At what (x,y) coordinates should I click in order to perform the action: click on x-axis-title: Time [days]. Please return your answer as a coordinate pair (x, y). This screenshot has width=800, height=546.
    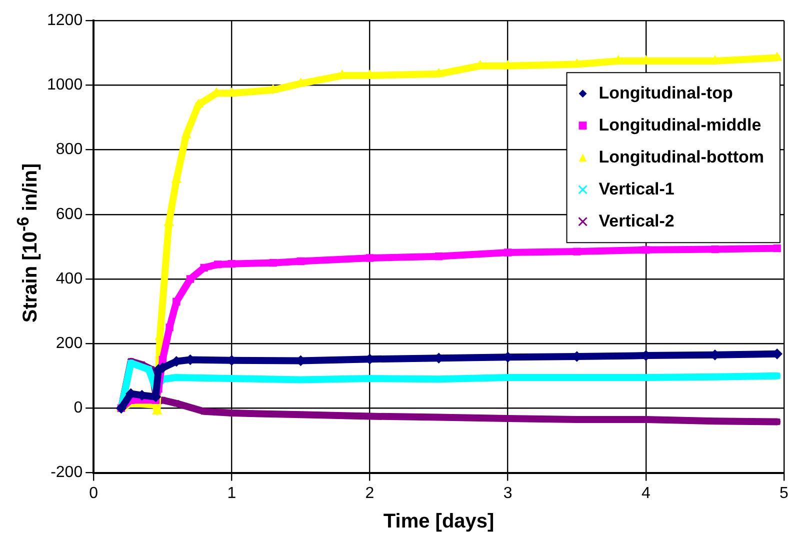
    Looking at the image, I should click on (438, 521).